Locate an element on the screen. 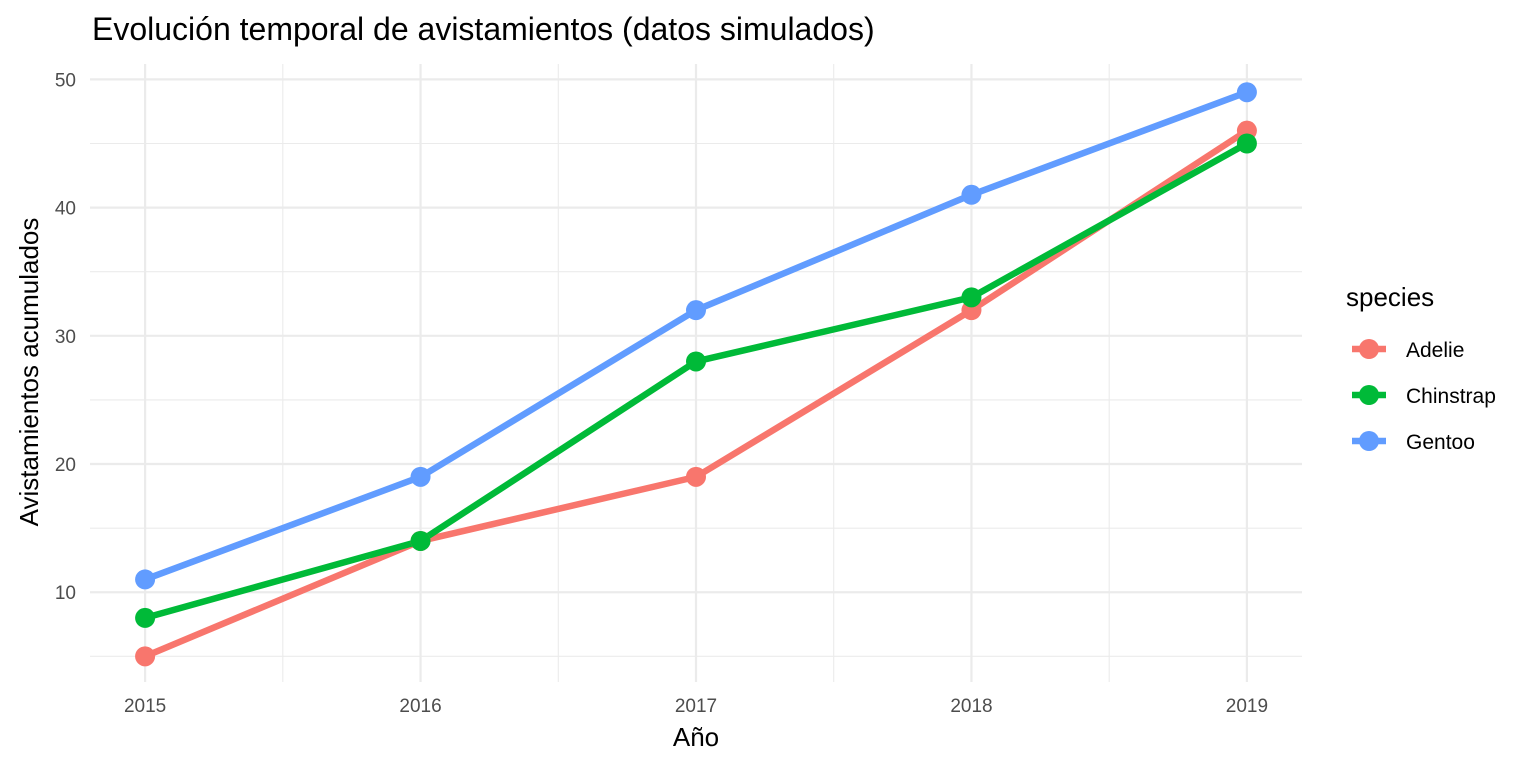  legend: species Adelie Chinstrap Gentoo is located at coordinates (1421, 368).